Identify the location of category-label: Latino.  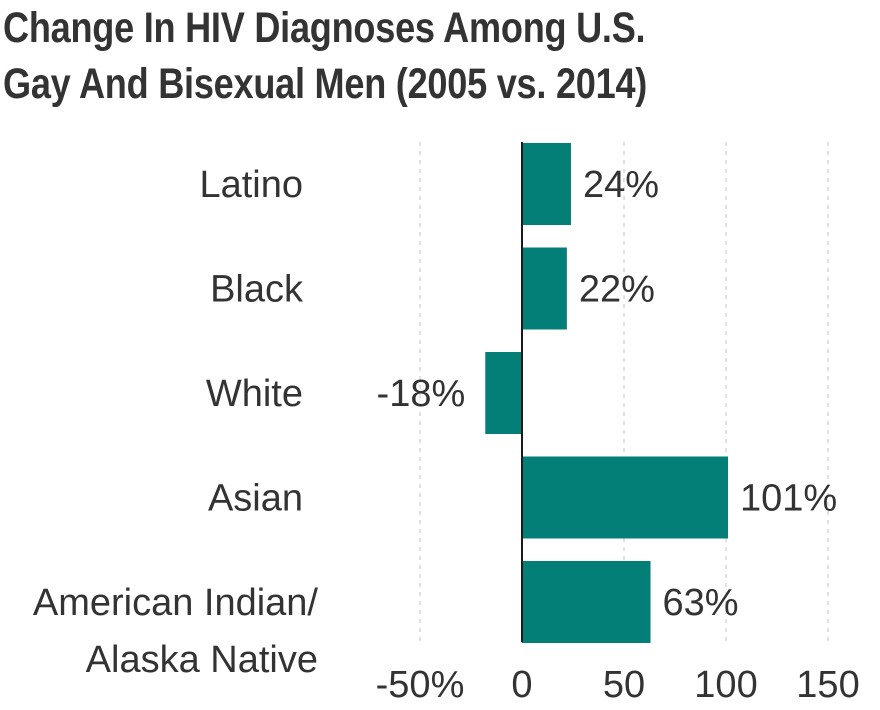
(251, 185).